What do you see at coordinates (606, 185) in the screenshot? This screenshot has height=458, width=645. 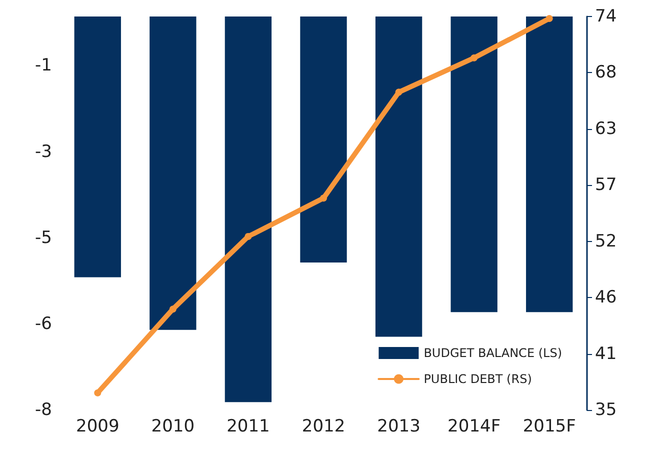 I see `y2-tick-label: 57` at bounding box center [606, 185].